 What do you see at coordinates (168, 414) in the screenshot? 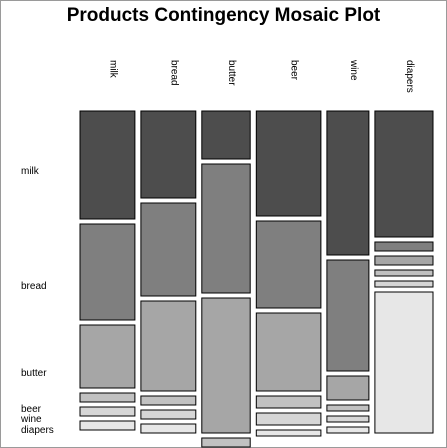
I see `mosaic-cell-bread-wine` at bounding box center [168, 414].